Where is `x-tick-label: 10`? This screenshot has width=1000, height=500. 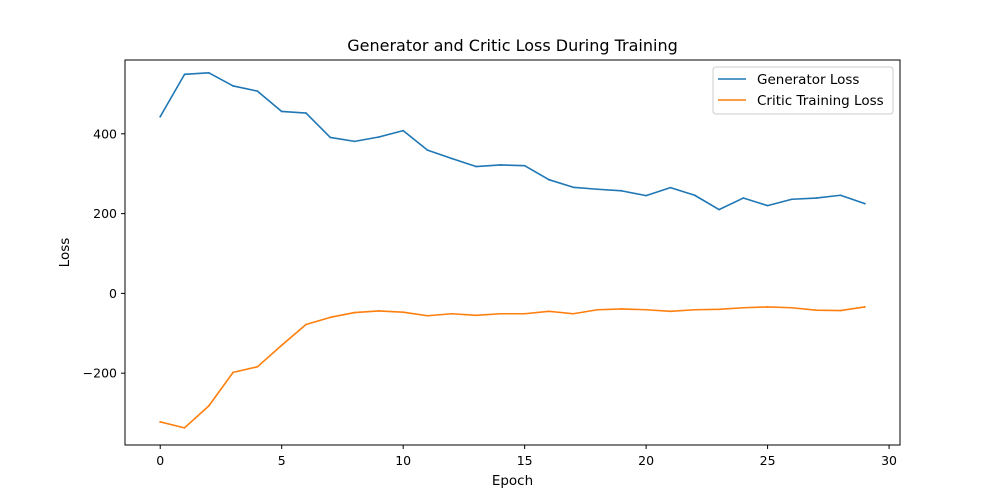
x-tick-label: 10 is located at coordinates (403, 460).